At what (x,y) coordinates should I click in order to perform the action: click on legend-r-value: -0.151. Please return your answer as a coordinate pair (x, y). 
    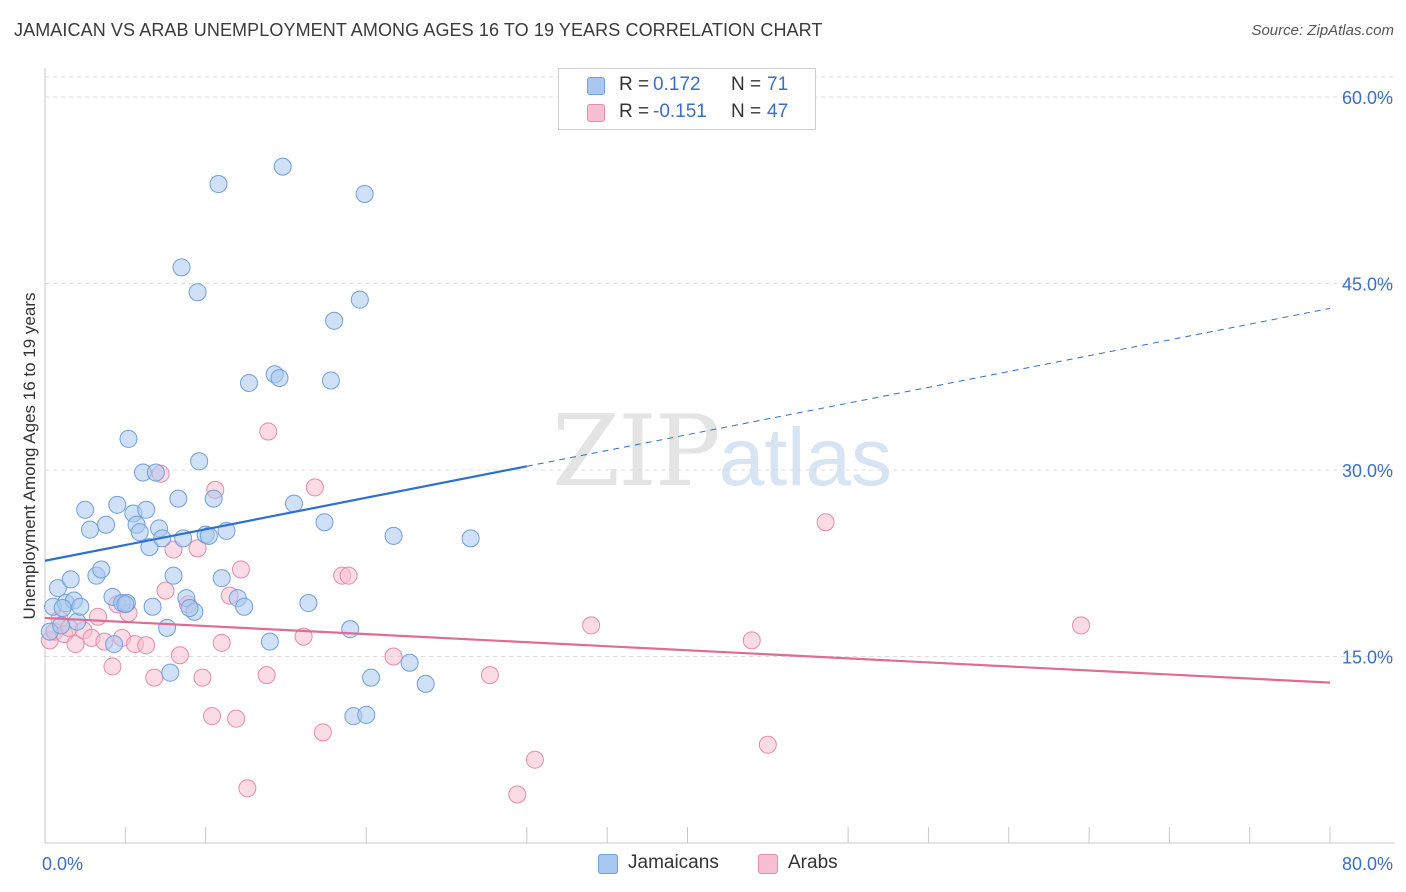
    Looking at the image, I should click on (680, 111).